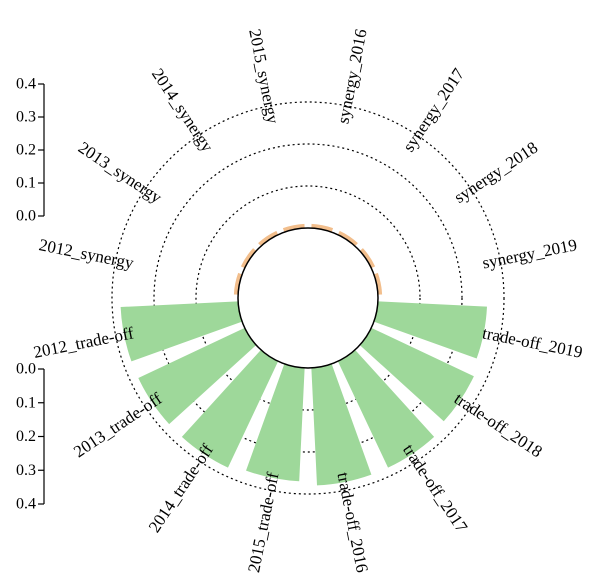 The image size is (600, 584). I want to click on synergy-axis: 0.0 0.1 0.2 0.3 0.4, so click(30, 150).